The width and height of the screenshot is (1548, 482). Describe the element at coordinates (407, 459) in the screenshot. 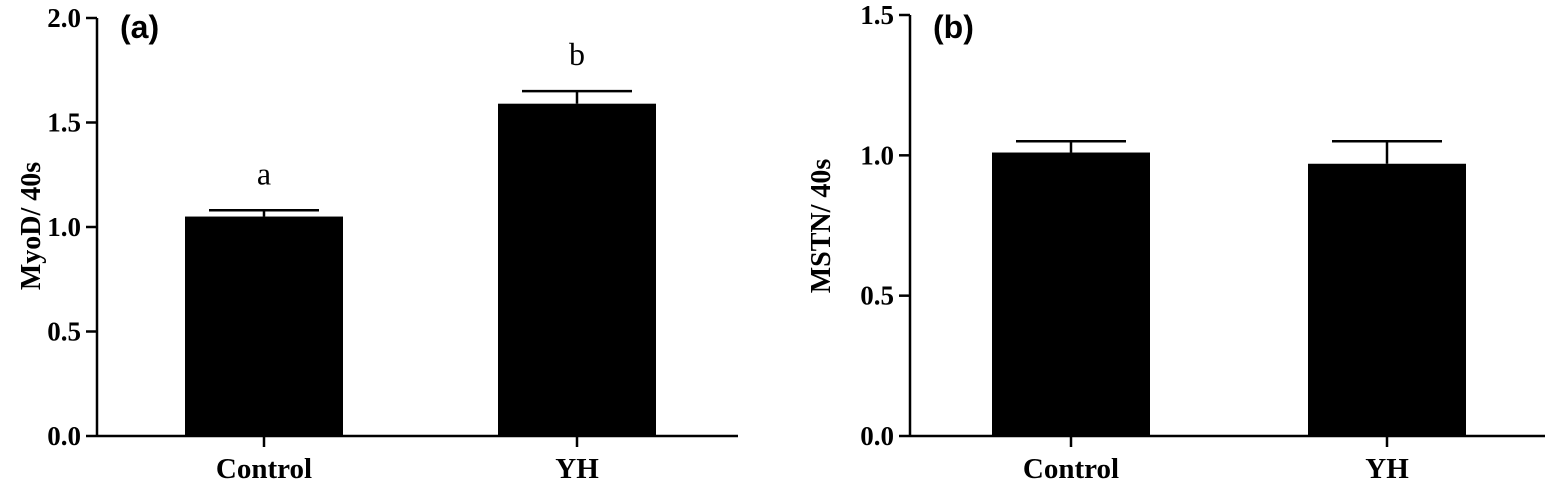

I see `x-tick-labels-a: Control YH` at that location.